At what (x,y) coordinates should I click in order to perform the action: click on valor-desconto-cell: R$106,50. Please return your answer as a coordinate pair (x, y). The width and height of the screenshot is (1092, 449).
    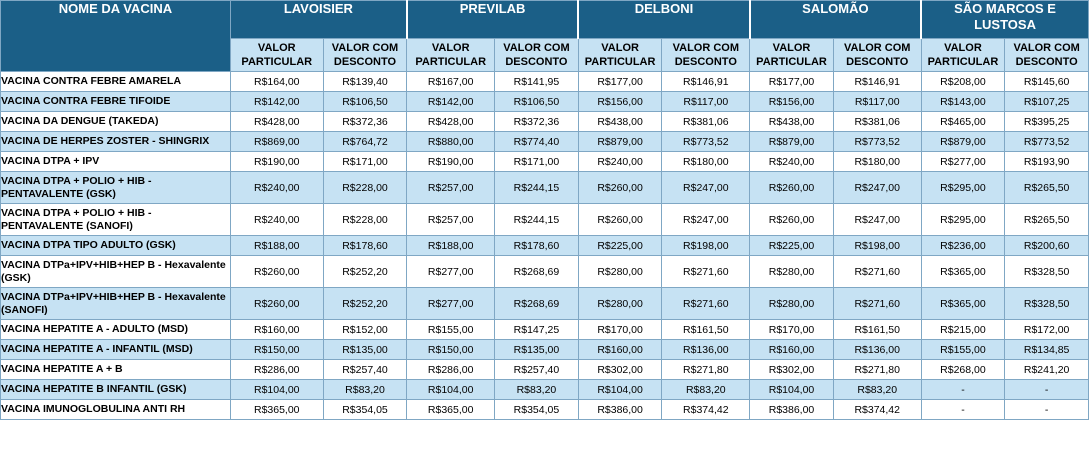
    Looking at the image, I should click on (536, 101).